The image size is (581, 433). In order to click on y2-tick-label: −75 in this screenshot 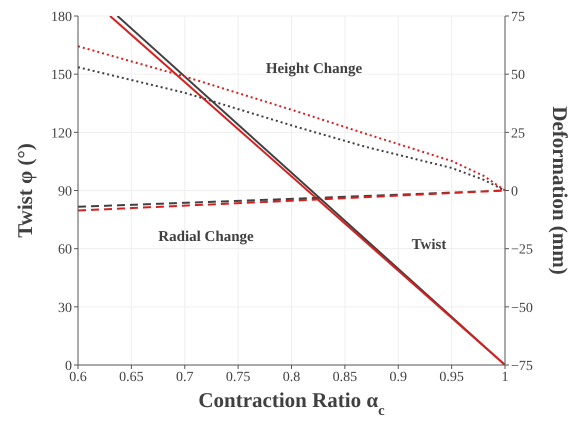, I will do `click(522, 366)`.